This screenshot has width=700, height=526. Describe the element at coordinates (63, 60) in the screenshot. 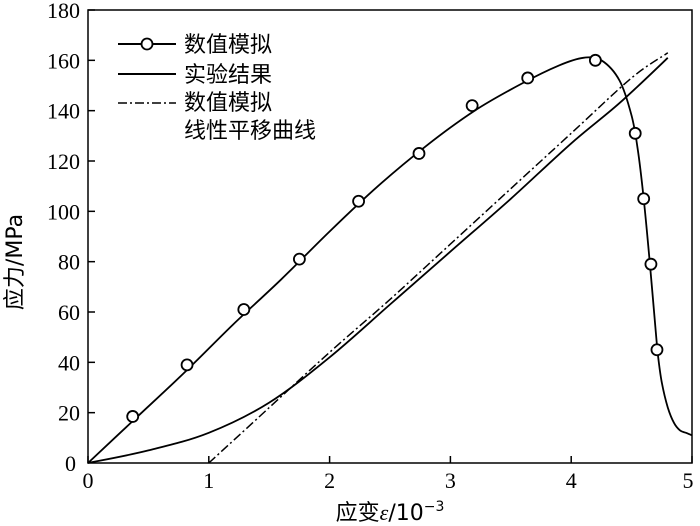

I see `y-tick-label: 160` at that location.